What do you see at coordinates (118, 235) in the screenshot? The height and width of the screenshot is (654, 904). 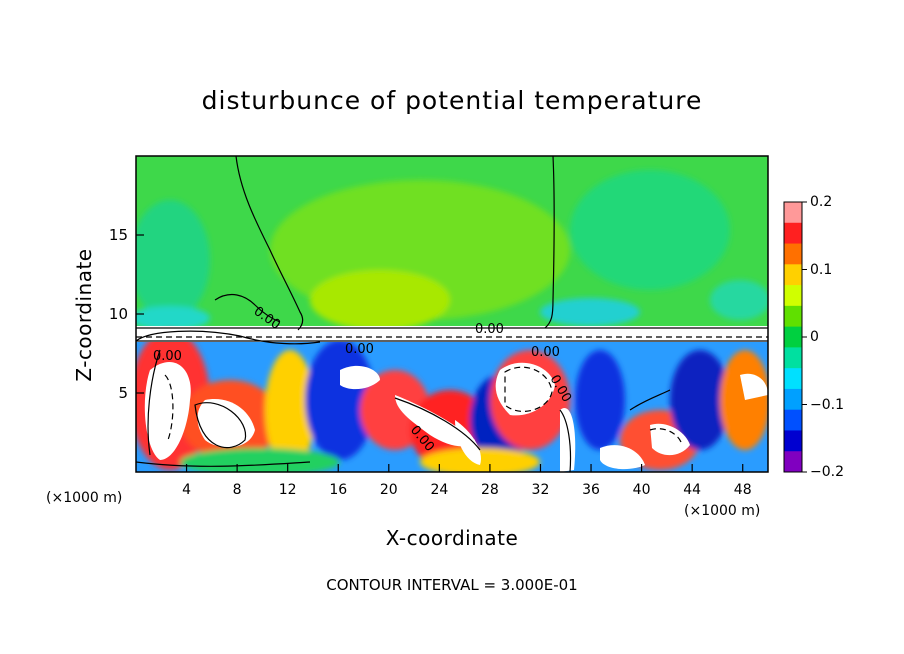 I see `y-tick-label: 15` at bounding box center [118, 235].